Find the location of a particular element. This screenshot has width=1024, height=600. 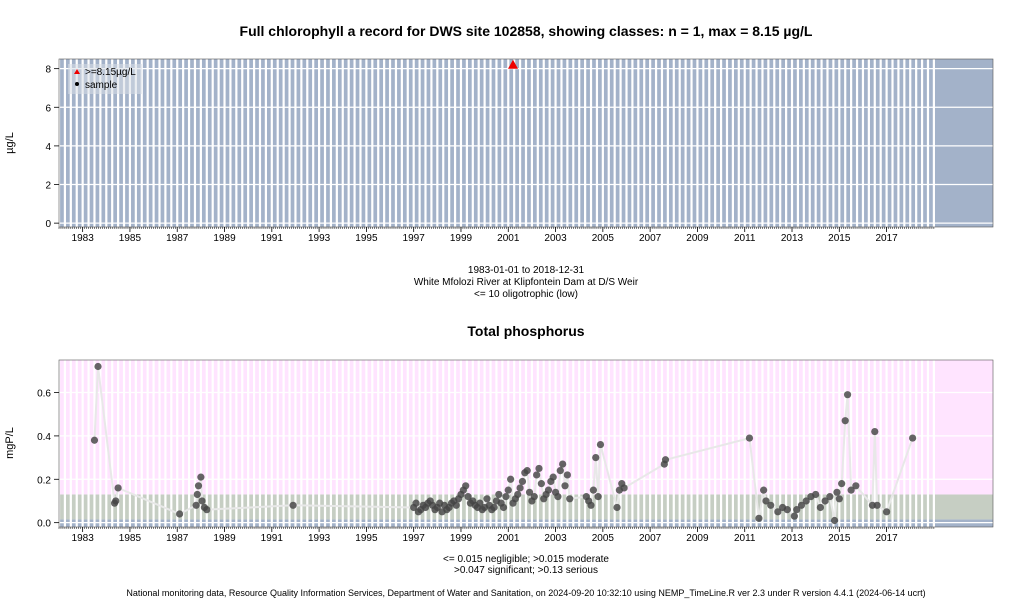

x-tick-label: 2015 is located at coordinates (839, 238).